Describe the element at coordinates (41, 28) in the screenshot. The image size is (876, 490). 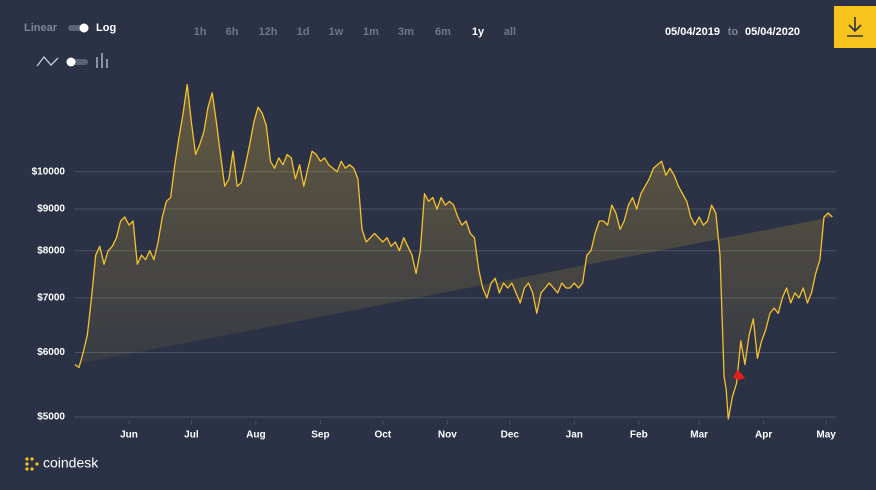
I see `scale-option: Linear` at that location.